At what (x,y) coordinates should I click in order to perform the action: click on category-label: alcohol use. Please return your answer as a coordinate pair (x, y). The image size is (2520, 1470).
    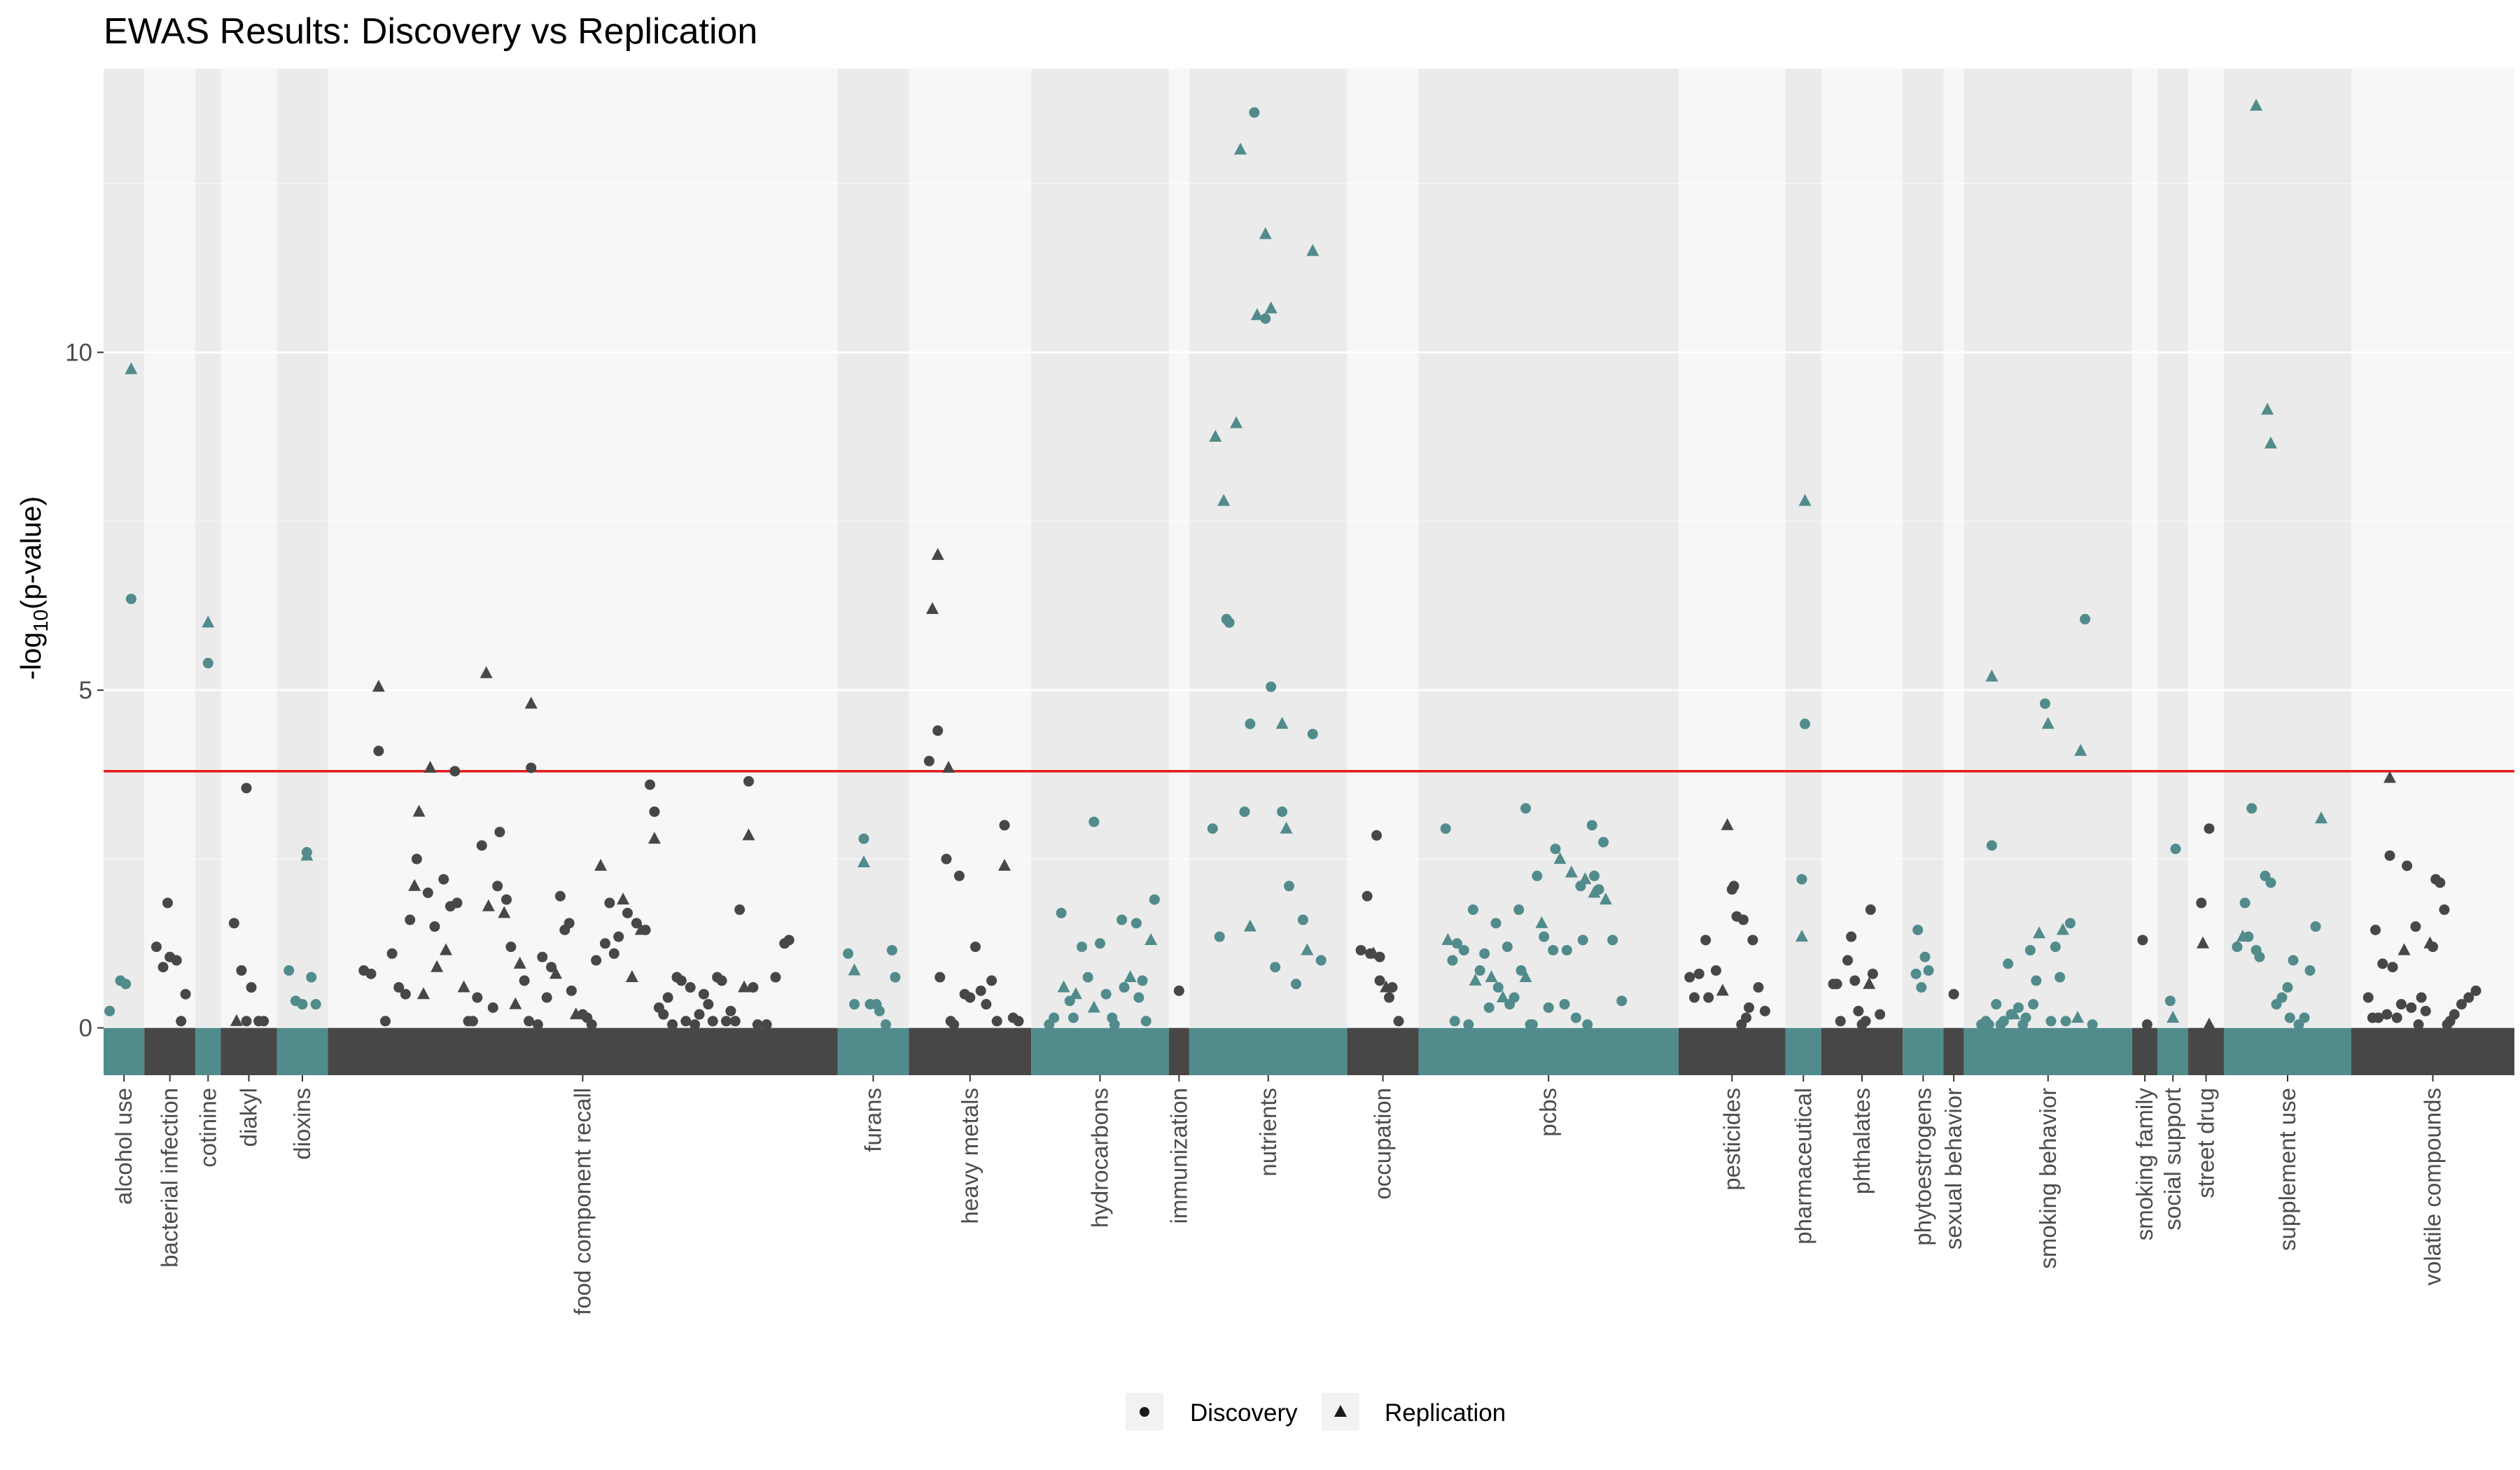
    Looking at the image, I should click on (123, 1146).